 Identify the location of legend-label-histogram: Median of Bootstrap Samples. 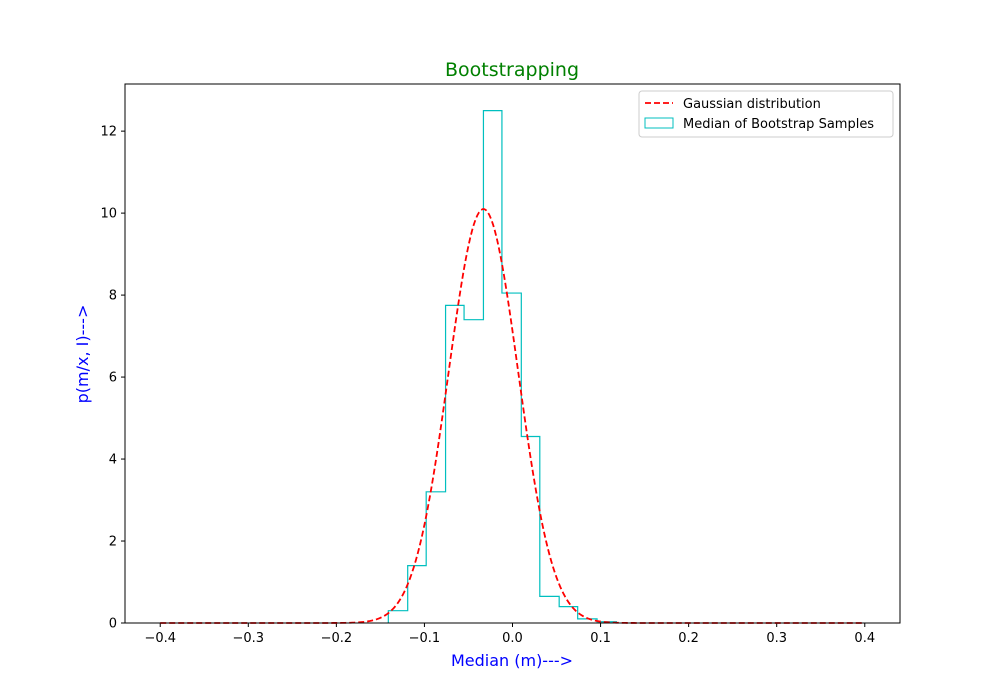
(778, 124).